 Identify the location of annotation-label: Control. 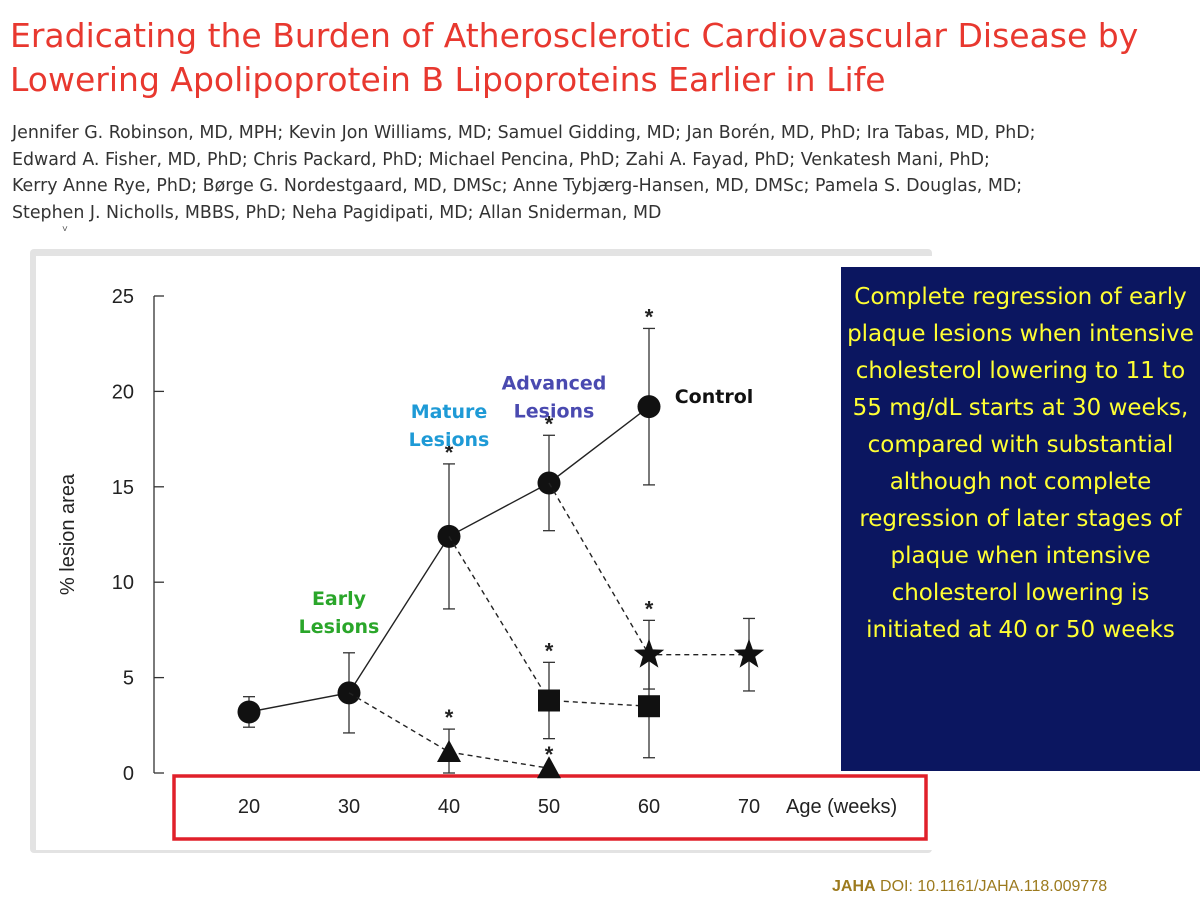
(714, 397).